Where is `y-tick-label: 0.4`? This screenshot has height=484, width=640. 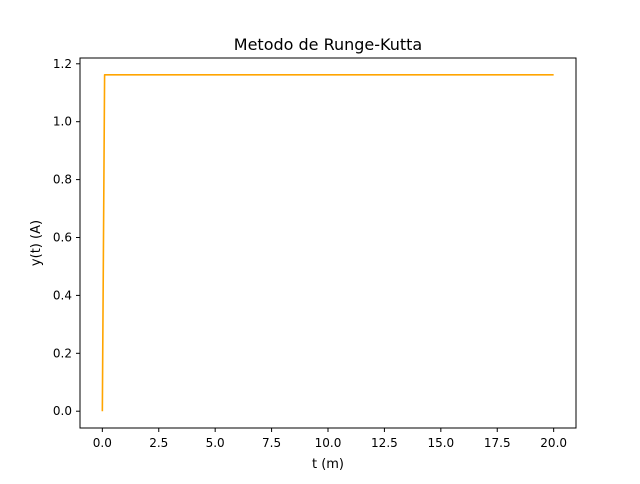
y-tick-label: 0.4 is located at coordinates (62, 295).